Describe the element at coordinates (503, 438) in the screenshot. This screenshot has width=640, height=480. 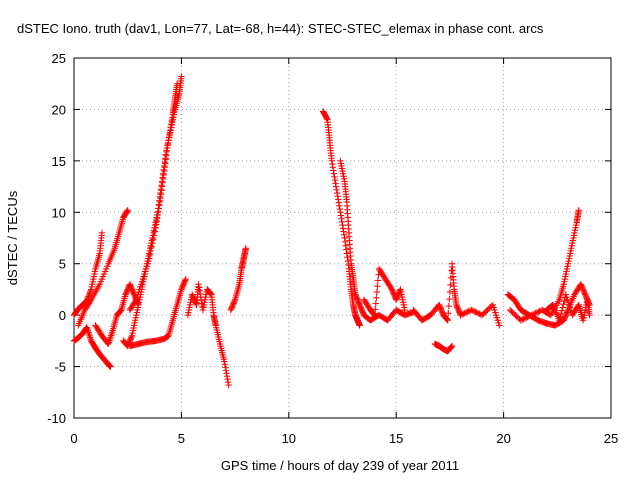
I see `x-tick-label: 20` at that location.